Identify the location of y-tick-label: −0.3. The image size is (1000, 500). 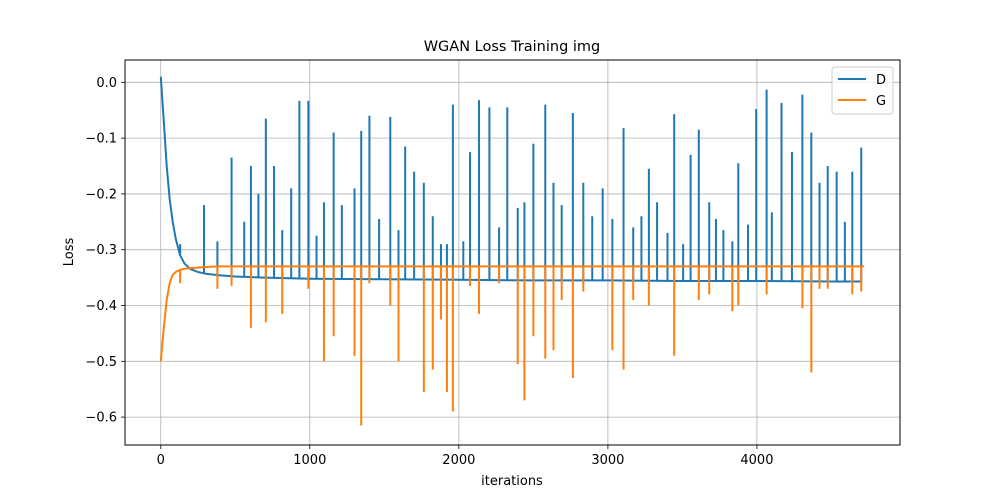
(101, 250).